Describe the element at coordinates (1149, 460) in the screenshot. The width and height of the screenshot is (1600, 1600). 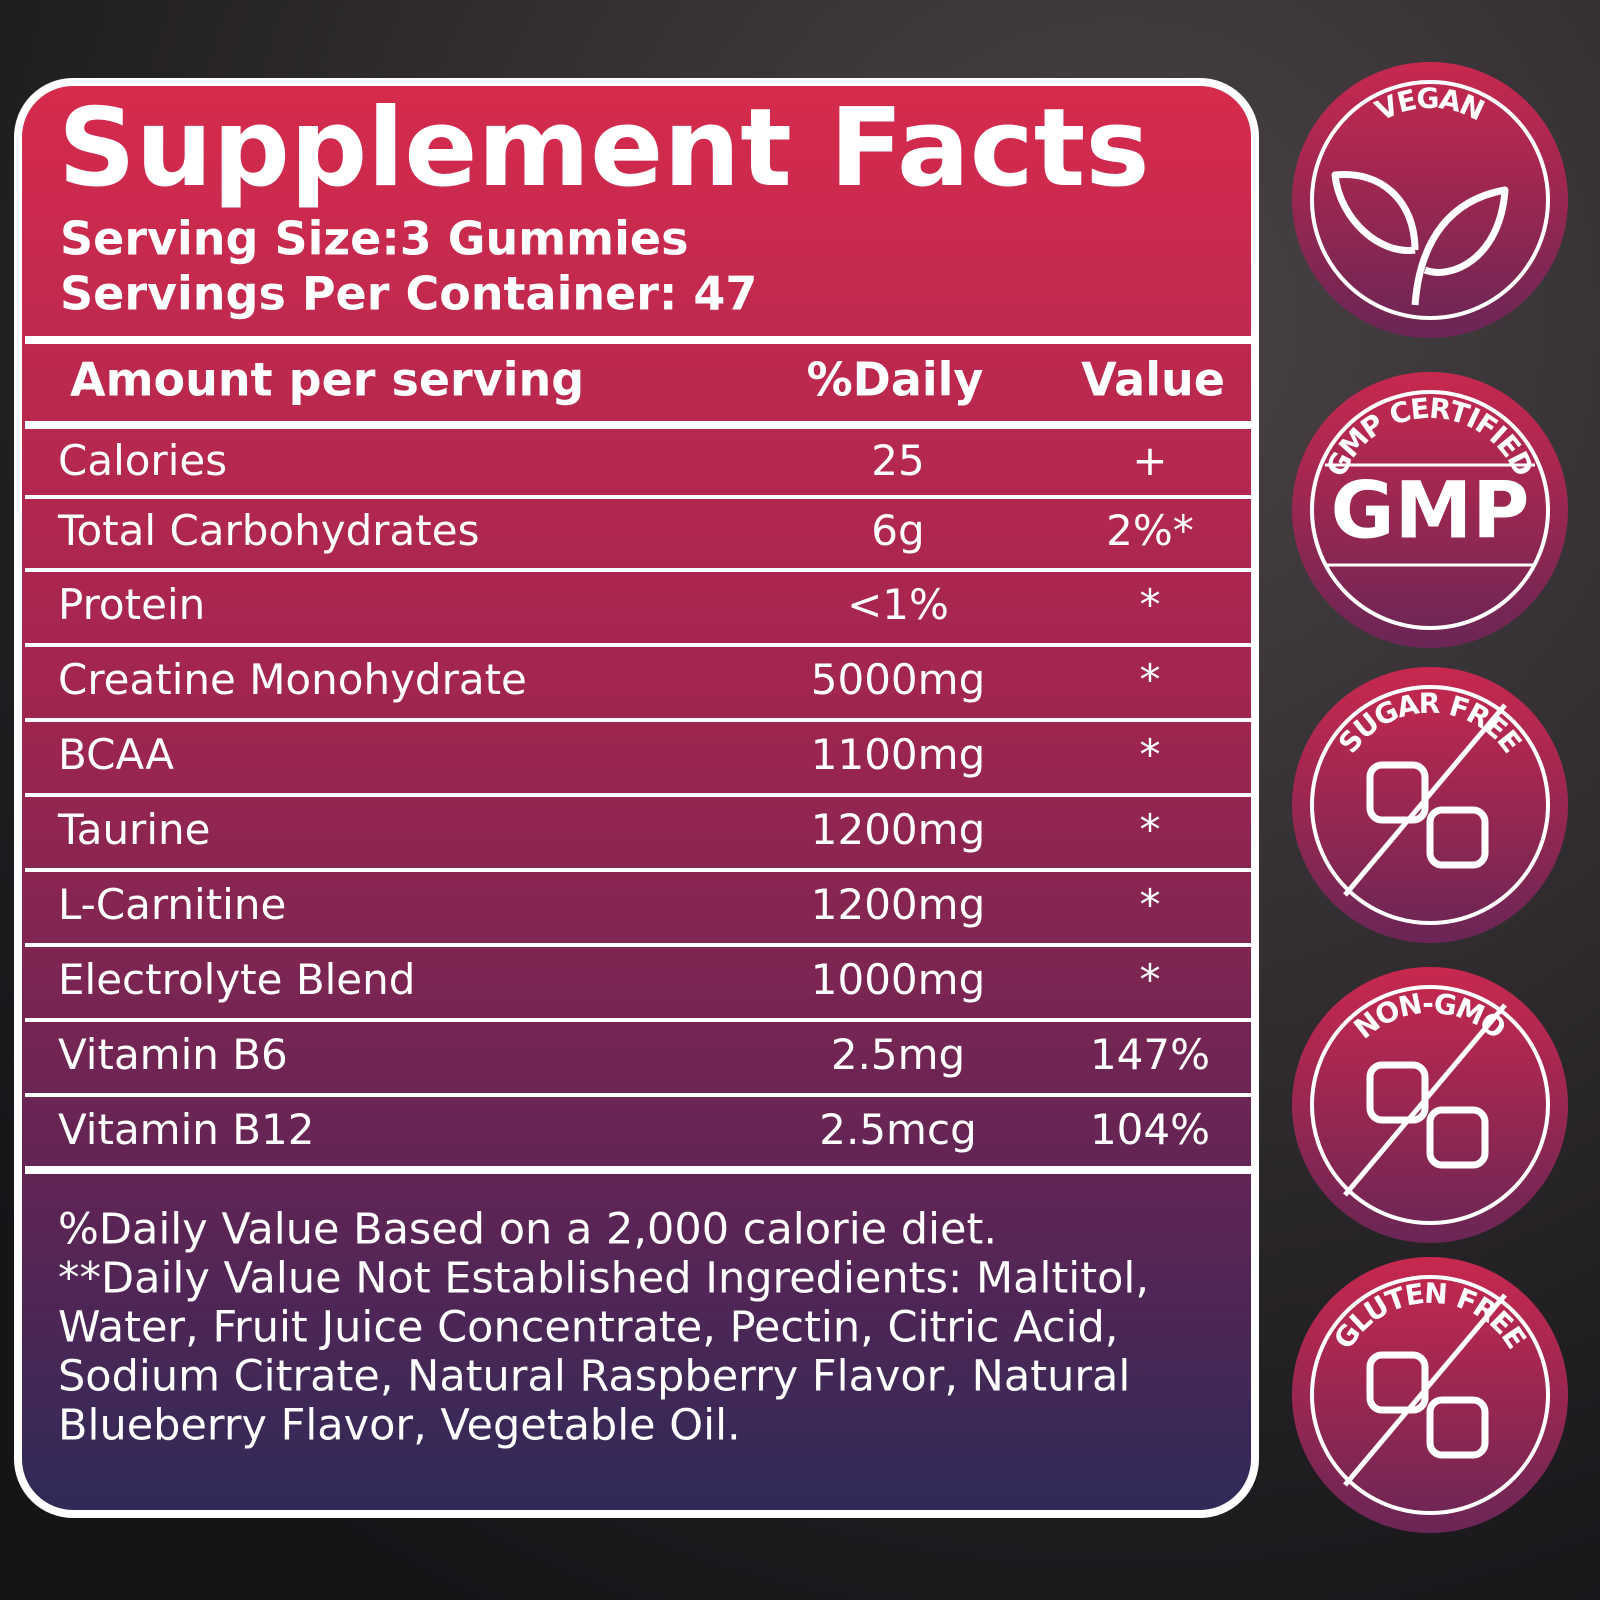
I see `daily-value: +` at that location.